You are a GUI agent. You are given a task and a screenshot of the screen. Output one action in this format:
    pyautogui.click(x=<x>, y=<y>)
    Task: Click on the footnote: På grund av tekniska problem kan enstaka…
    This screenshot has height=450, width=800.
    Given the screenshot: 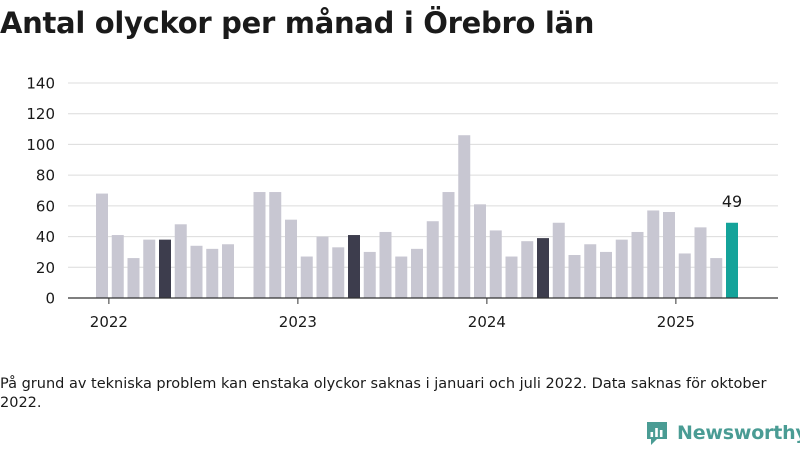 What is the action you would take?
    pyautogui.click(x=383, y=393)
    